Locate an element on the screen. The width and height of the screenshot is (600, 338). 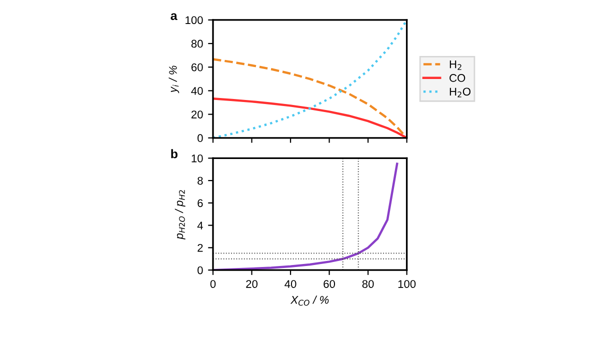
y-tick-label: 6 is located at coordinates (200, 203).